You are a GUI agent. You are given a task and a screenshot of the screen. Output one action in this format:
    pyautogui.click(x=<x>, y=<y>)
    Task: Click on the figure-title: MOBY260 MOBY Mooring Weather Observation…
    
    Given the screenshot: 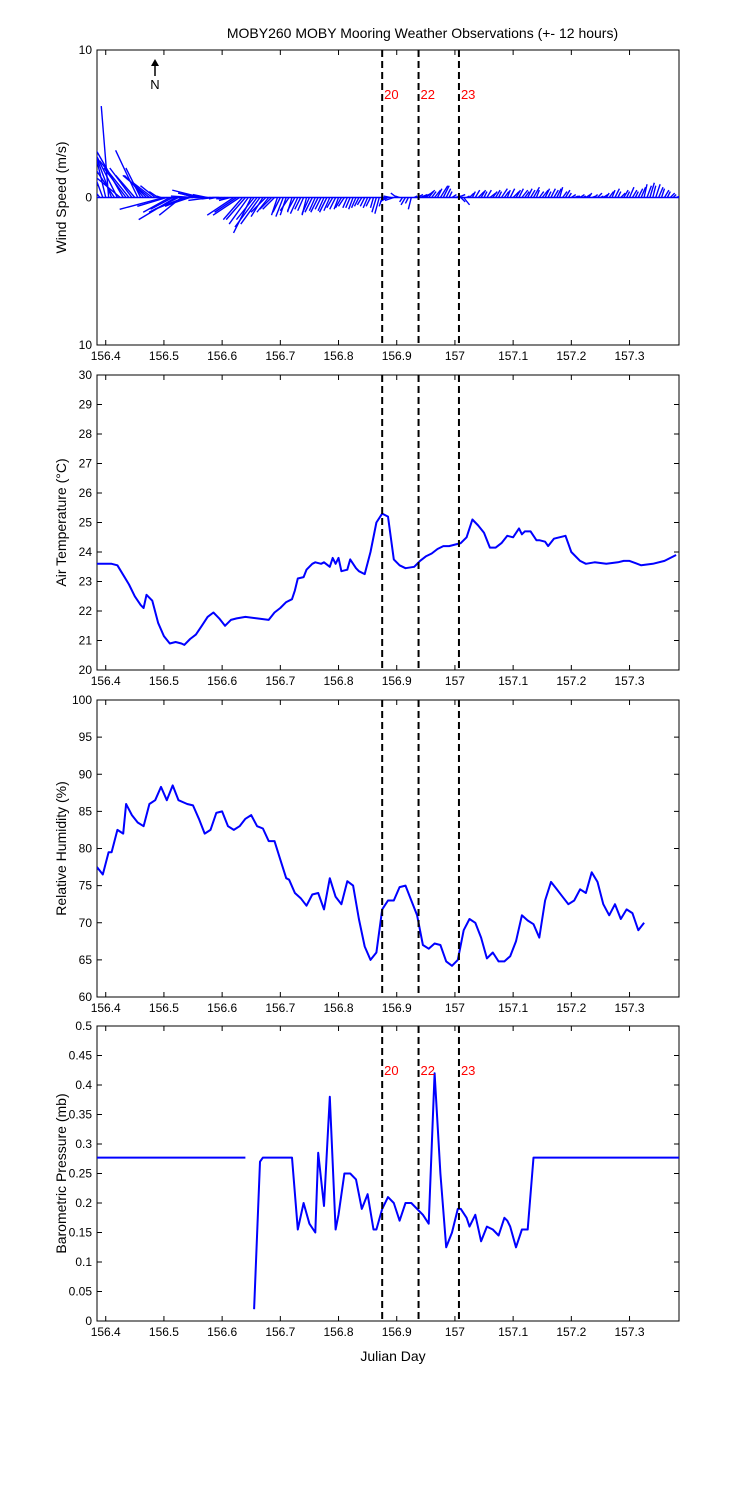 What is the action you would take?
    pyautogui.click(x=422, y=33)
    